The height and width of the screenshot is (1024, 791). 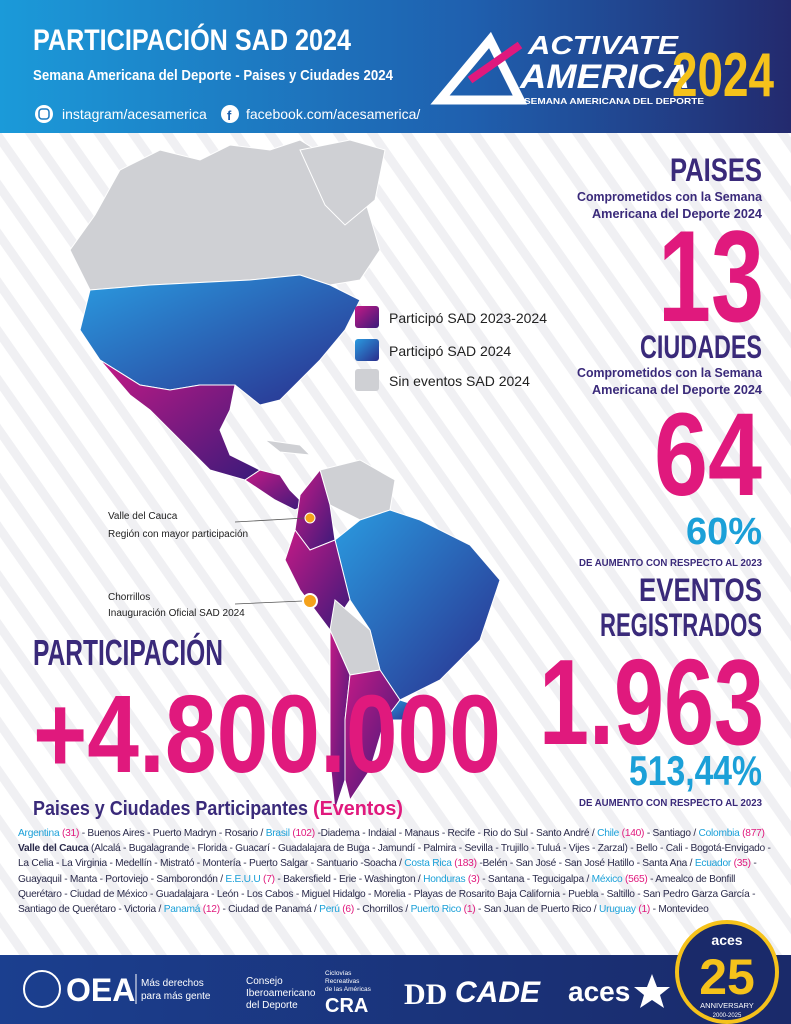 I want to click on cities: - Bakersfield - Erie - Washington /, so click(x=349, y=879).